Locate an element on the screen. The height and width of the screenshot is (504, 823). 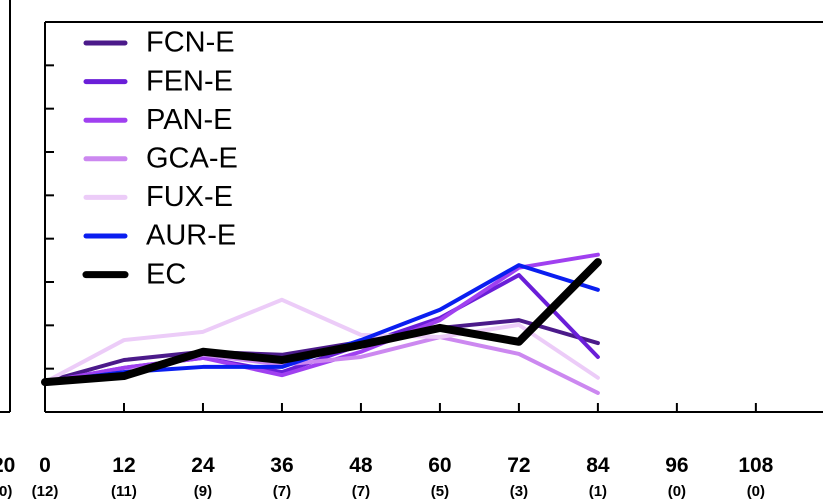
x-tick-label: 36 is located at coordinates (281, 465).